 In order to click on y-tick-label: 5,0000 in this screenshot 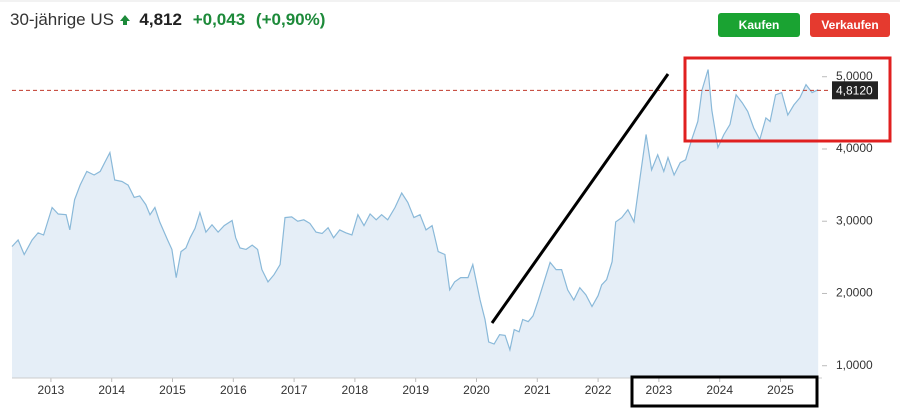, I will do `click(854, 76)`.